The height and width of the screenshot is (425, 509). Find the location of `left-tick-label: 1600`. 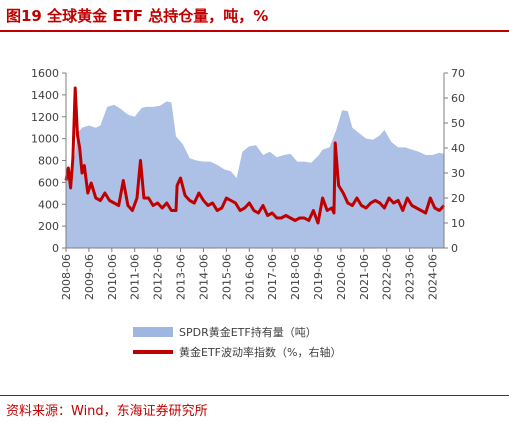

left-tick-label: 1600 is located at coordinates (45, 73).